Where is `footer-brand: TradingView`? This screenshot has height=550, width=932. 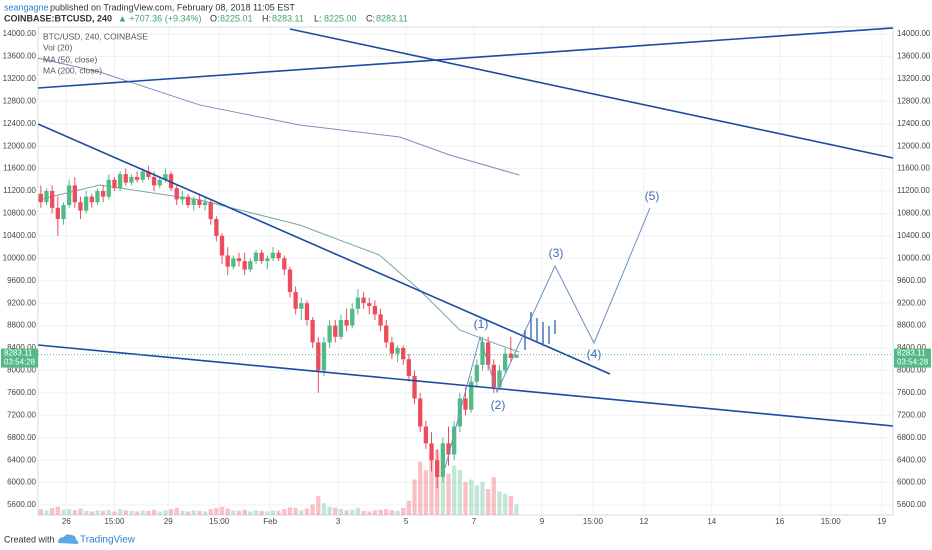 footer-brand: TradingView is located at coordinates (108, 540).